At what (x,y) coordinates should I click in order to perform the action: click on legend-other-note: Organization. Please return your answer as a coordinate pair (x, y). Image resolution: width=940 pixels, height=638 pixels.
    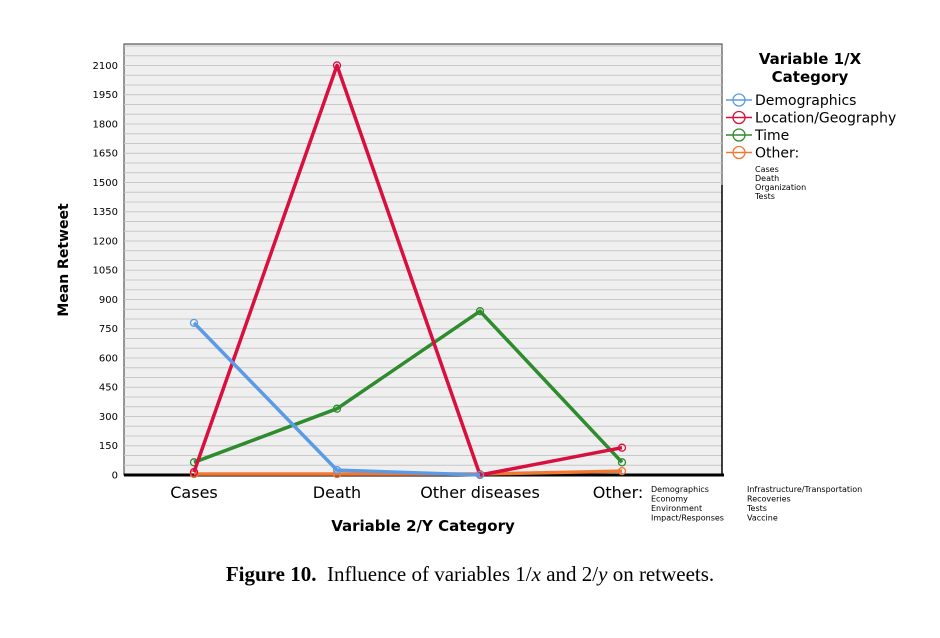
    Looking at the image, I should click on (780, 187).